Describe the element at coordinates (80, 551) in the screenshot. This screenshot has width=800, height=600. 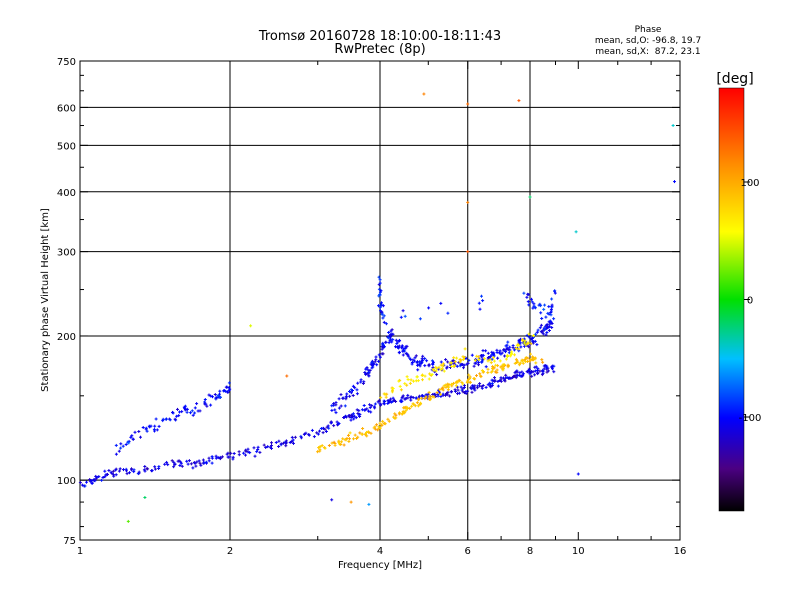
I see `x-tick-label: 1` at that location.